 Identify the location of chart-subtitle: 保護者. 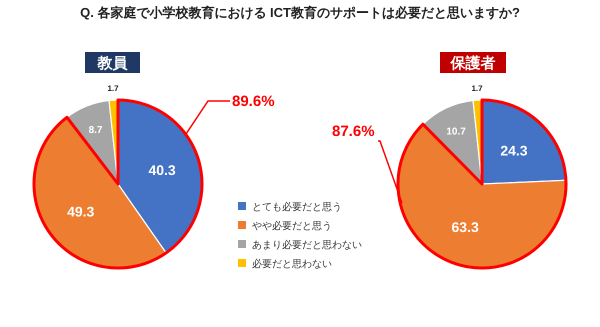
(473, 63).